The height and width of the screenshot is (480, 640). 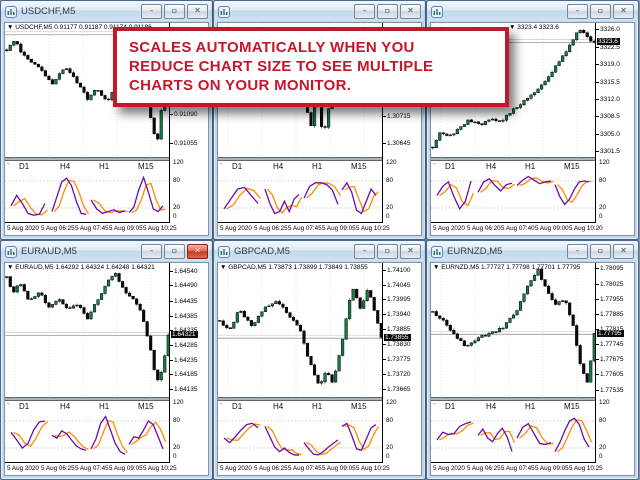 I want to click on window-titlebar: EURAUD,M5 – ▫ ✕, so click(x=106, y=251).